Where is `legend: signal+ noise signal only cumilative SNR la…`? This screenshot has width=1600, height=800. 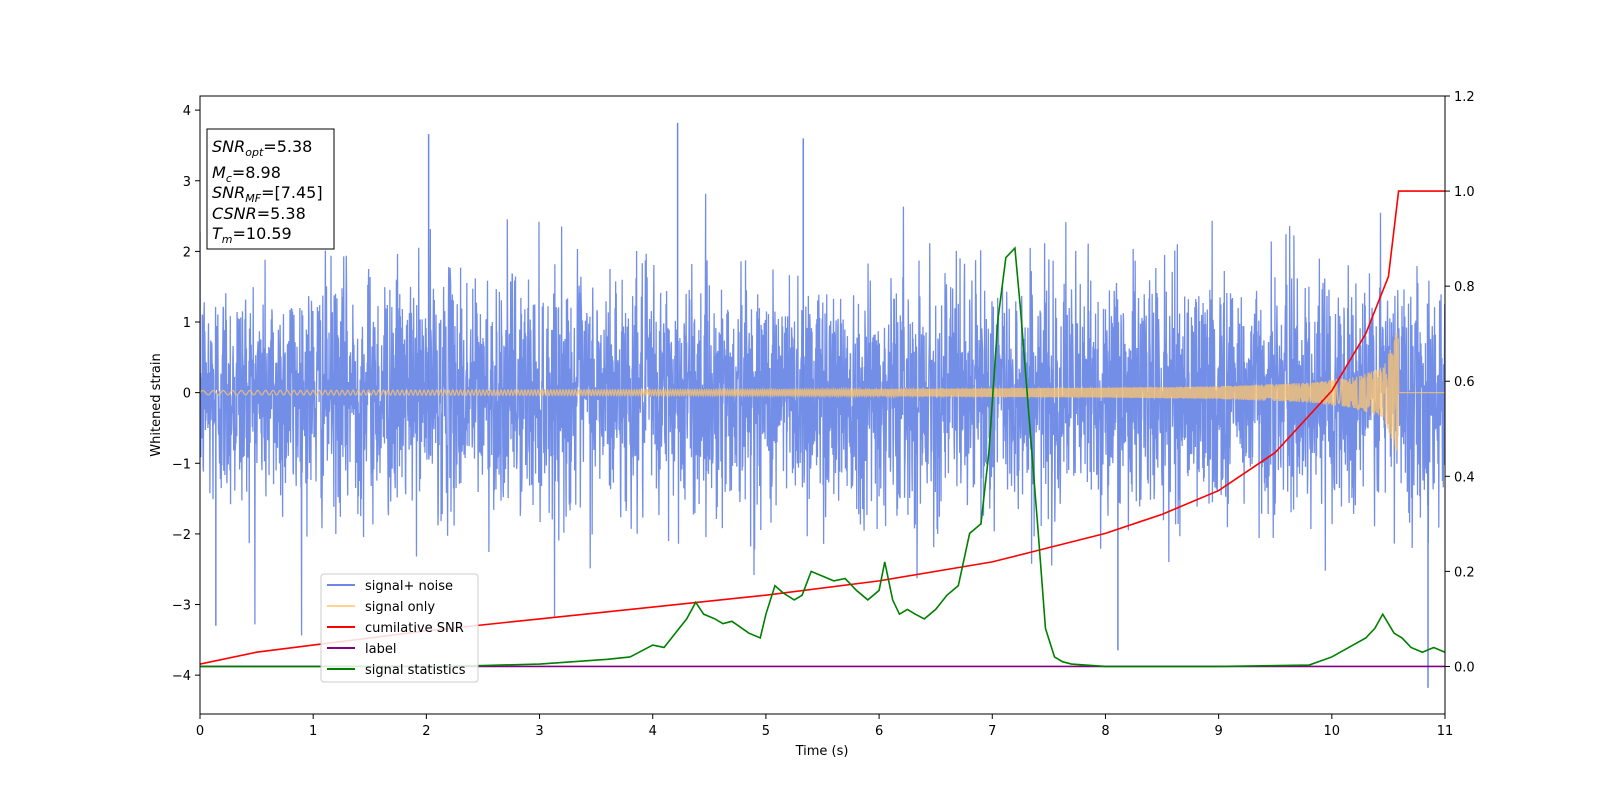
legend: signal+ noise signal only cumilative SNR la… is located at coordinates (399, 628).